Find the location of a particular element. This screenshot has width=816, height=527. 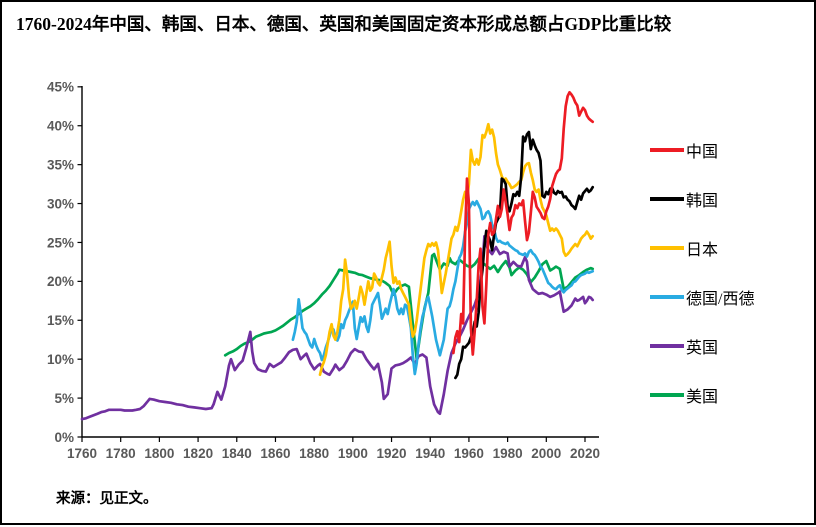

x-tick-label: 2000 is located at coordinates (546, 453).